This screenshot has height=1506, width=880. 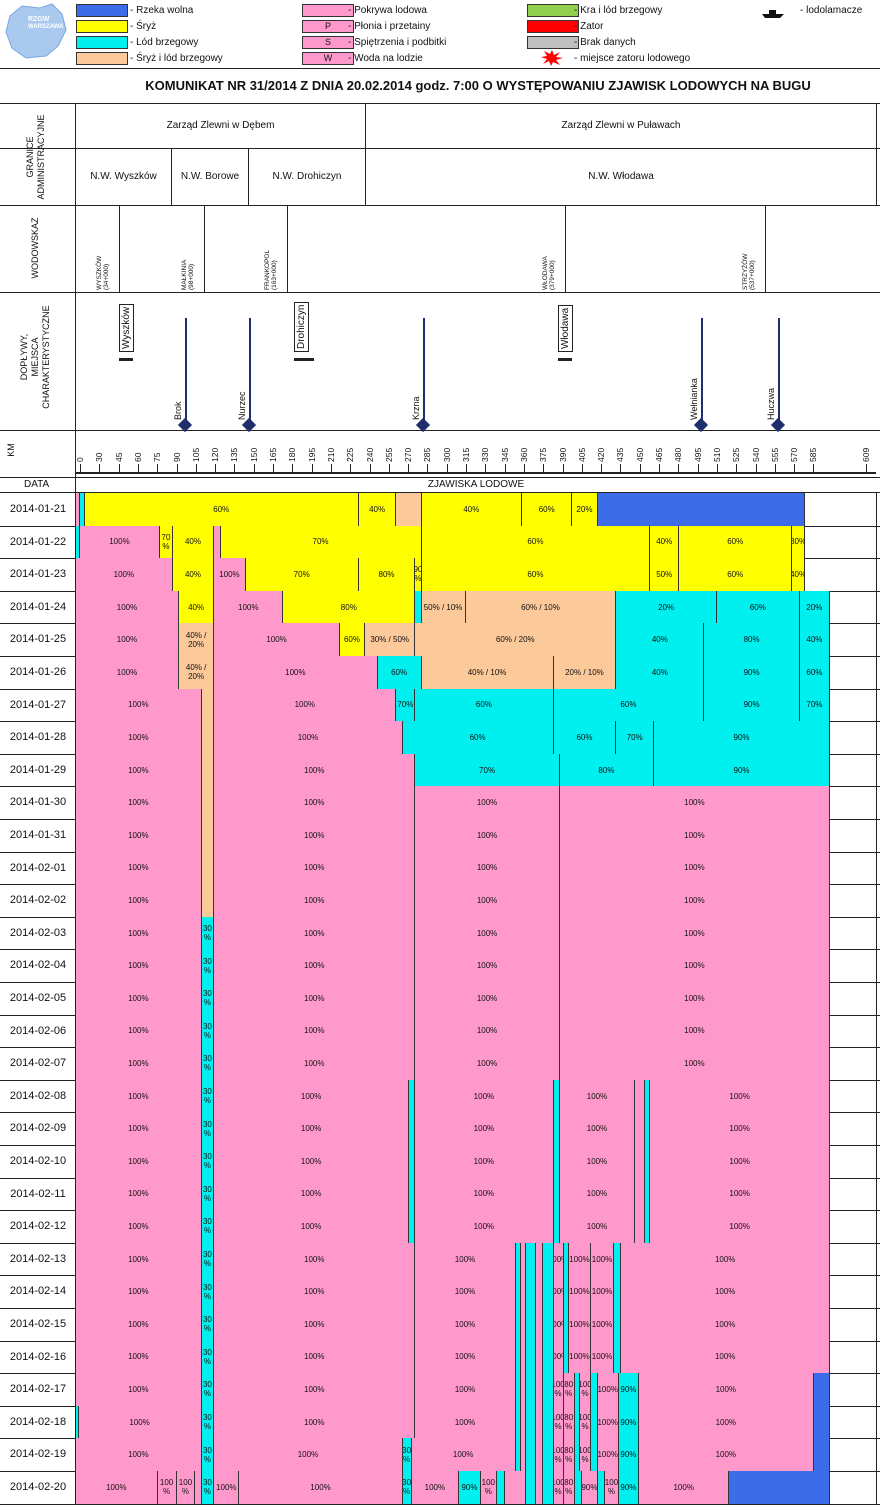 I want to click on legend-label: - Brak danych, so click(x=605, y=42).